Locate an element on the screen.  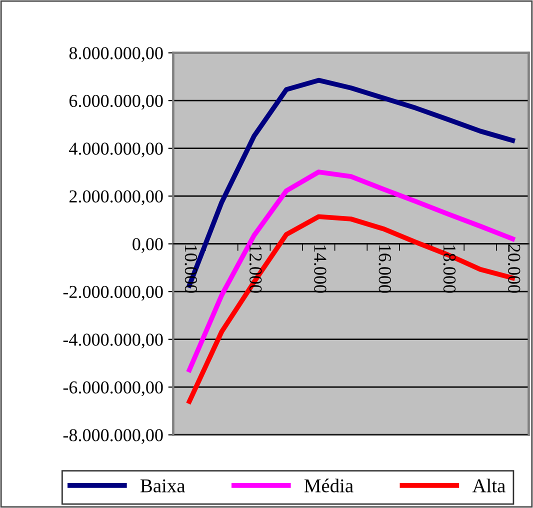
y-tick-label: -2.000.000,00 is located at coordinates (113, 293).